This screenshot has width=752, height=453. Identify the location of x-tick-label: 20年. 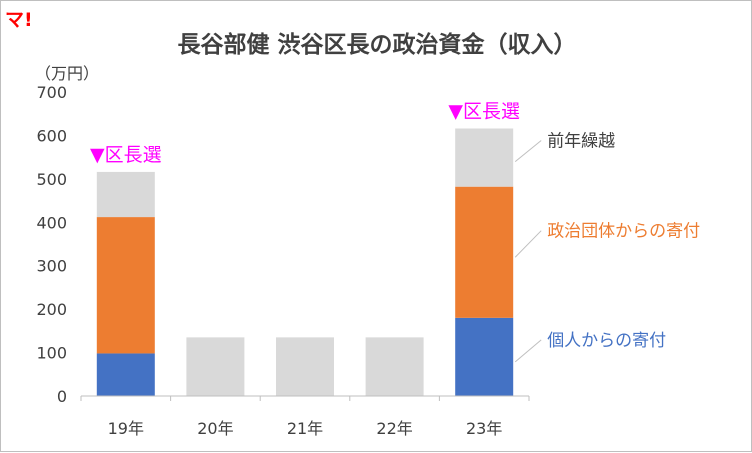
(215, 428).